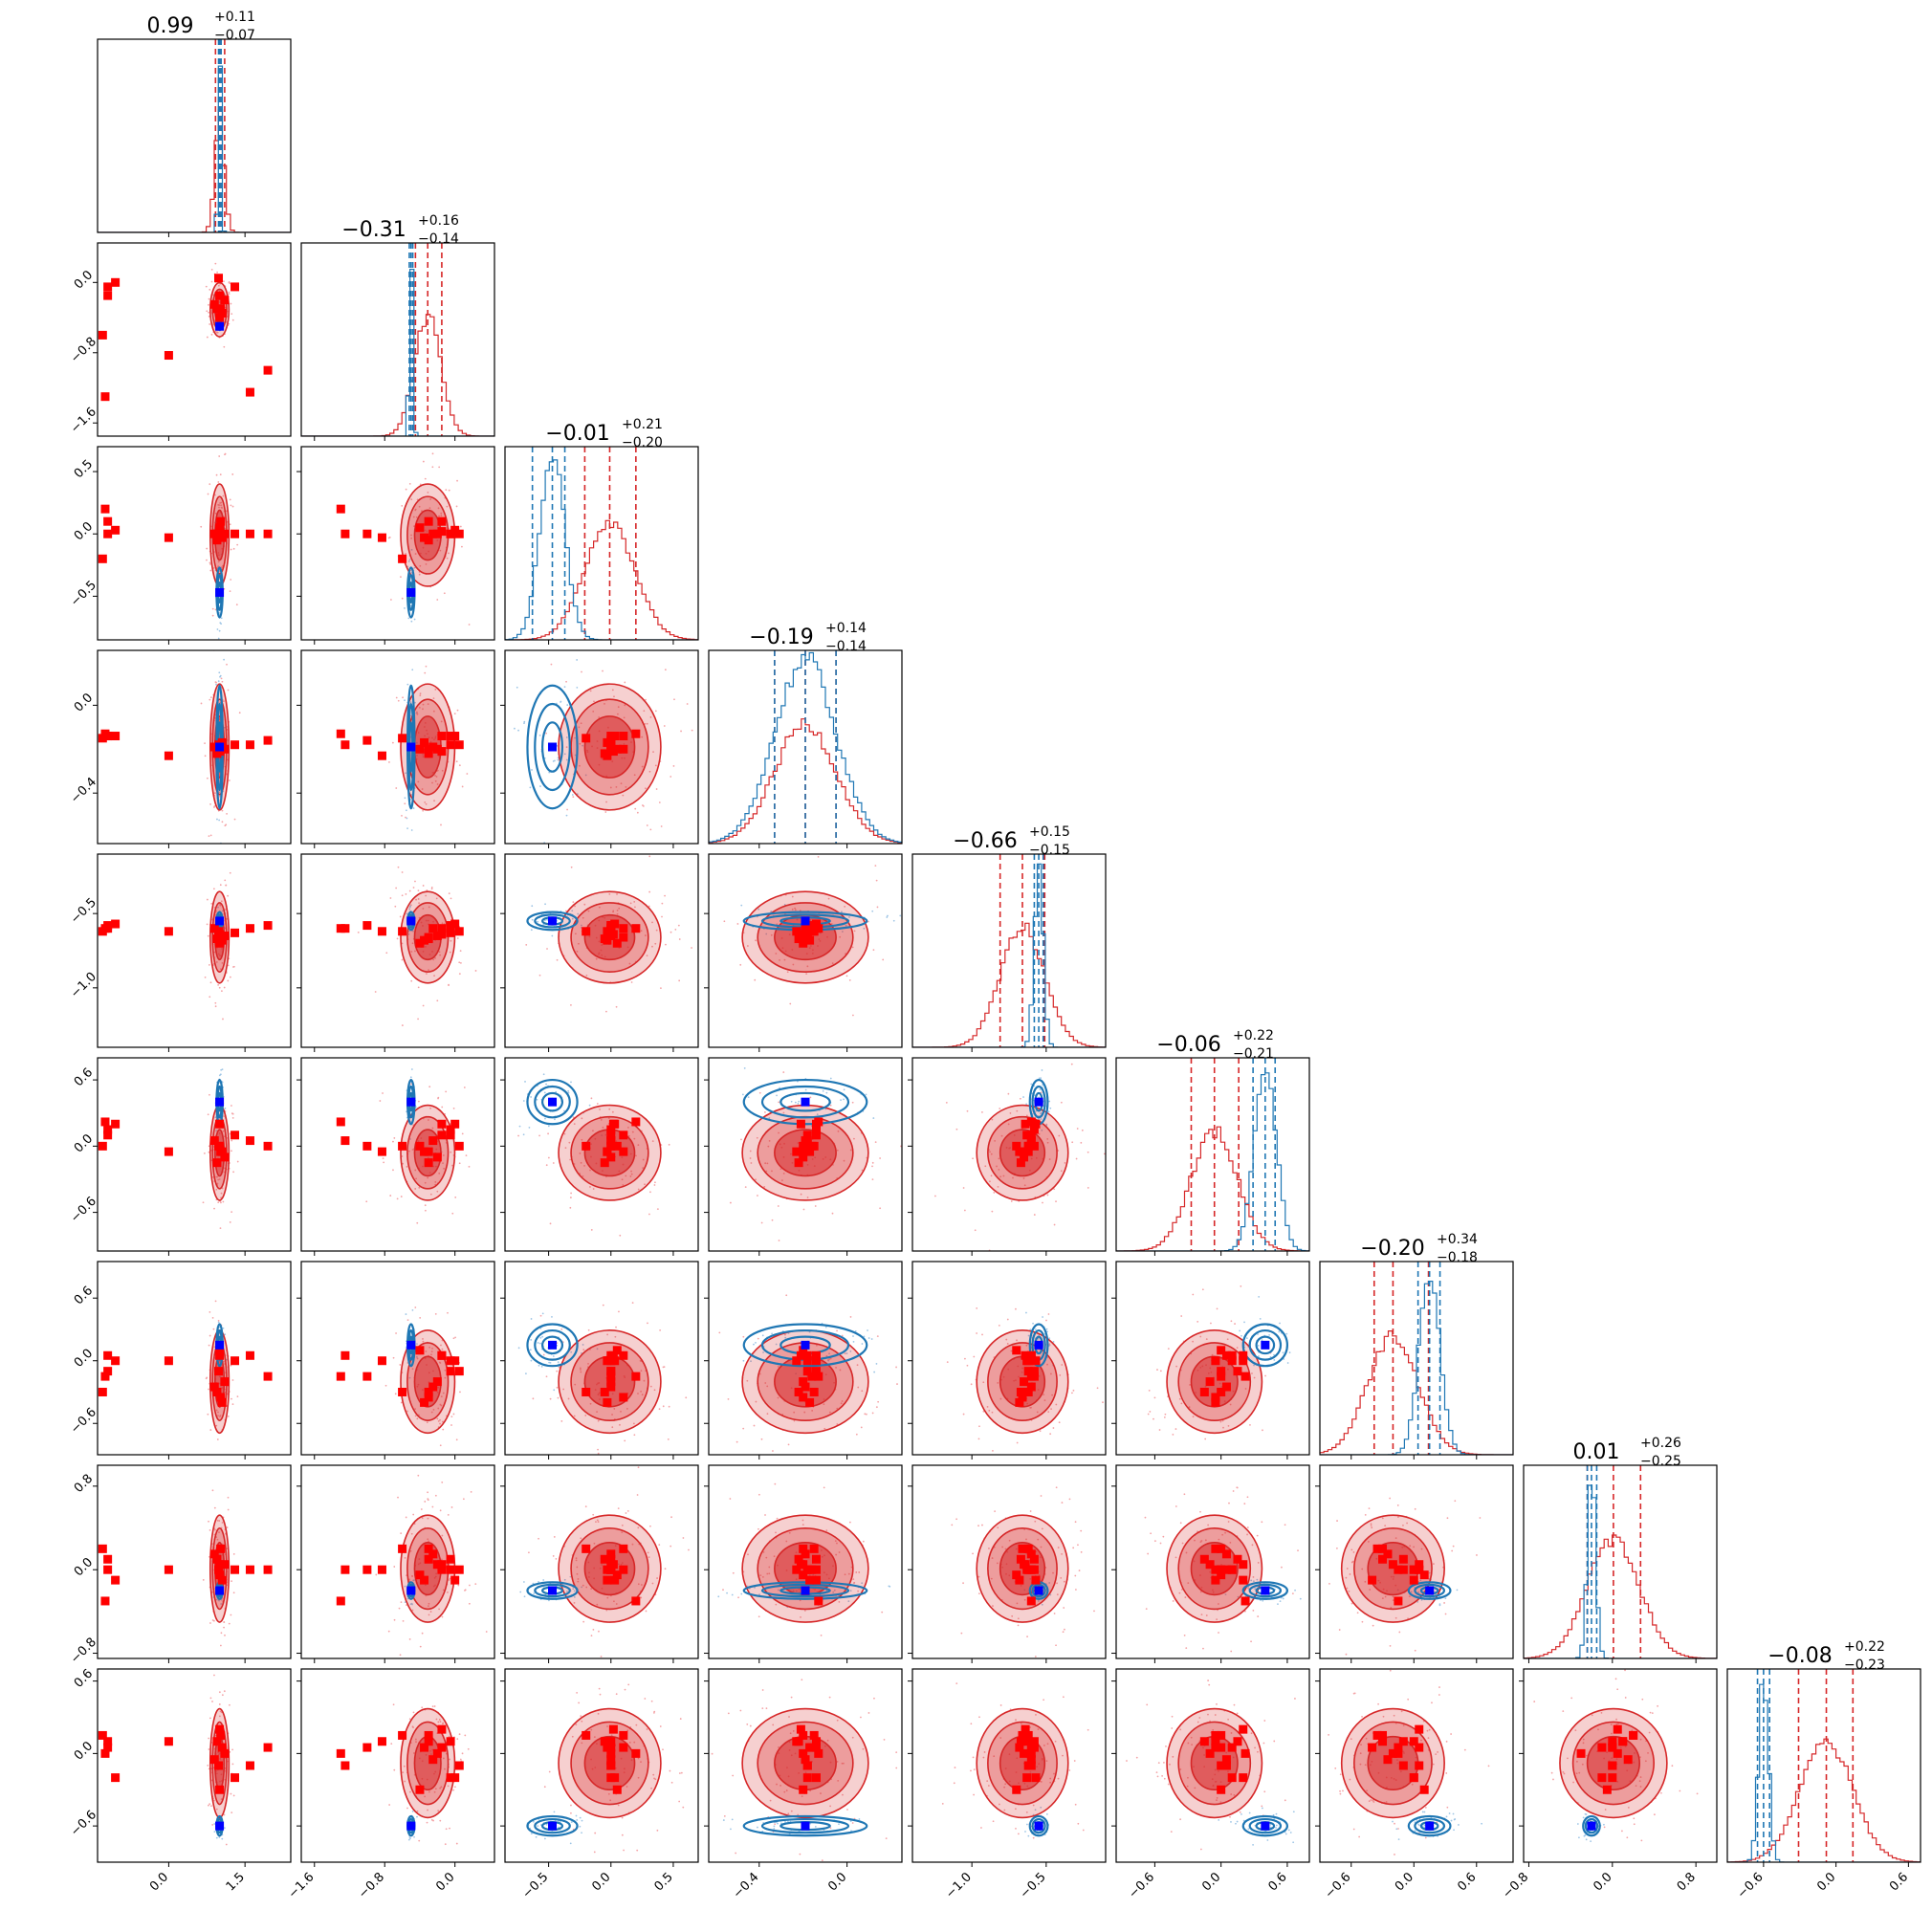  I want to click on y-tick-label: 0.0, so click(84, 531).